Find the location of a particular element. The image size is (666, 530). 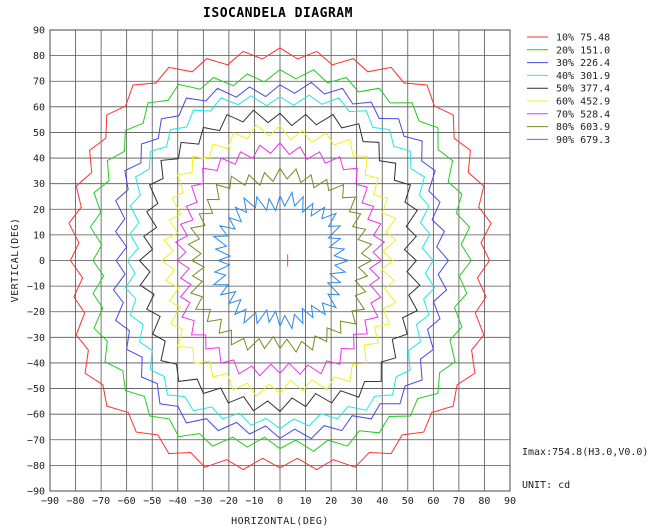

y-tick-label: 50 is located at coordinates (39, 133).